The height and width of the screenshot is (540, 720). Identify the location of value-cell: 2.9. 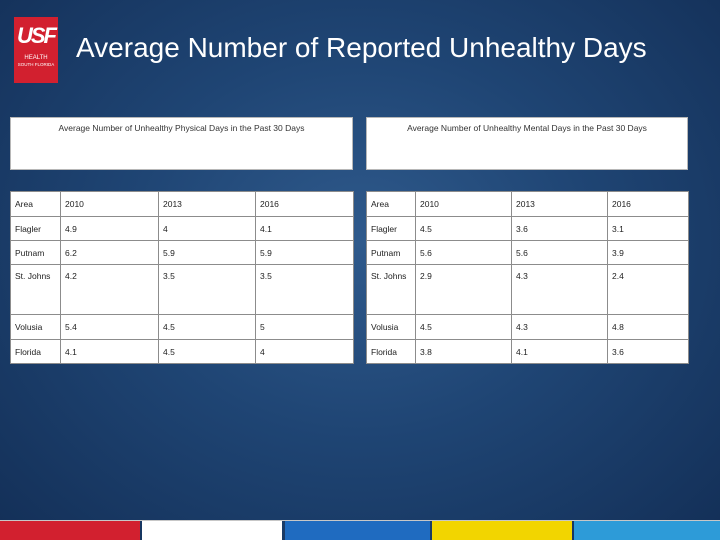
(463, 289).